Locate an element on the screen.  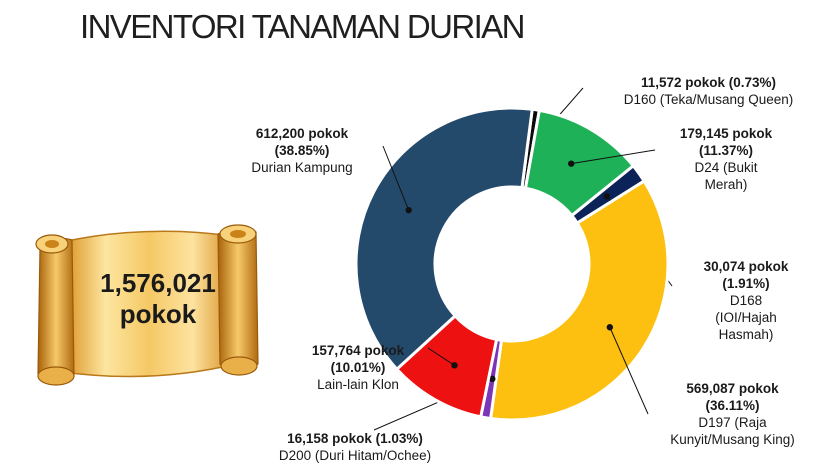
leader-dot-lain-lain is located at coordinates (454, 365).